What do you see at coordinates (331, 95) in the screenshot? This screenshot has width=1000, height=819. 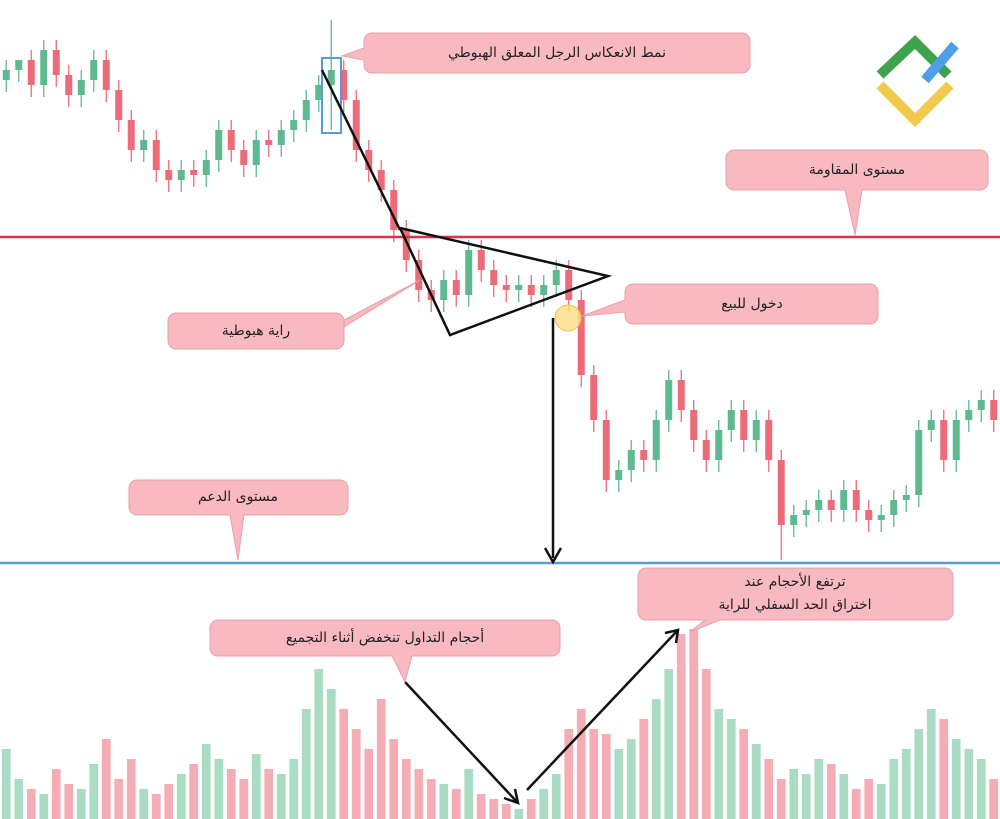 I see `highlight-box` at bounding box center [331, 95].